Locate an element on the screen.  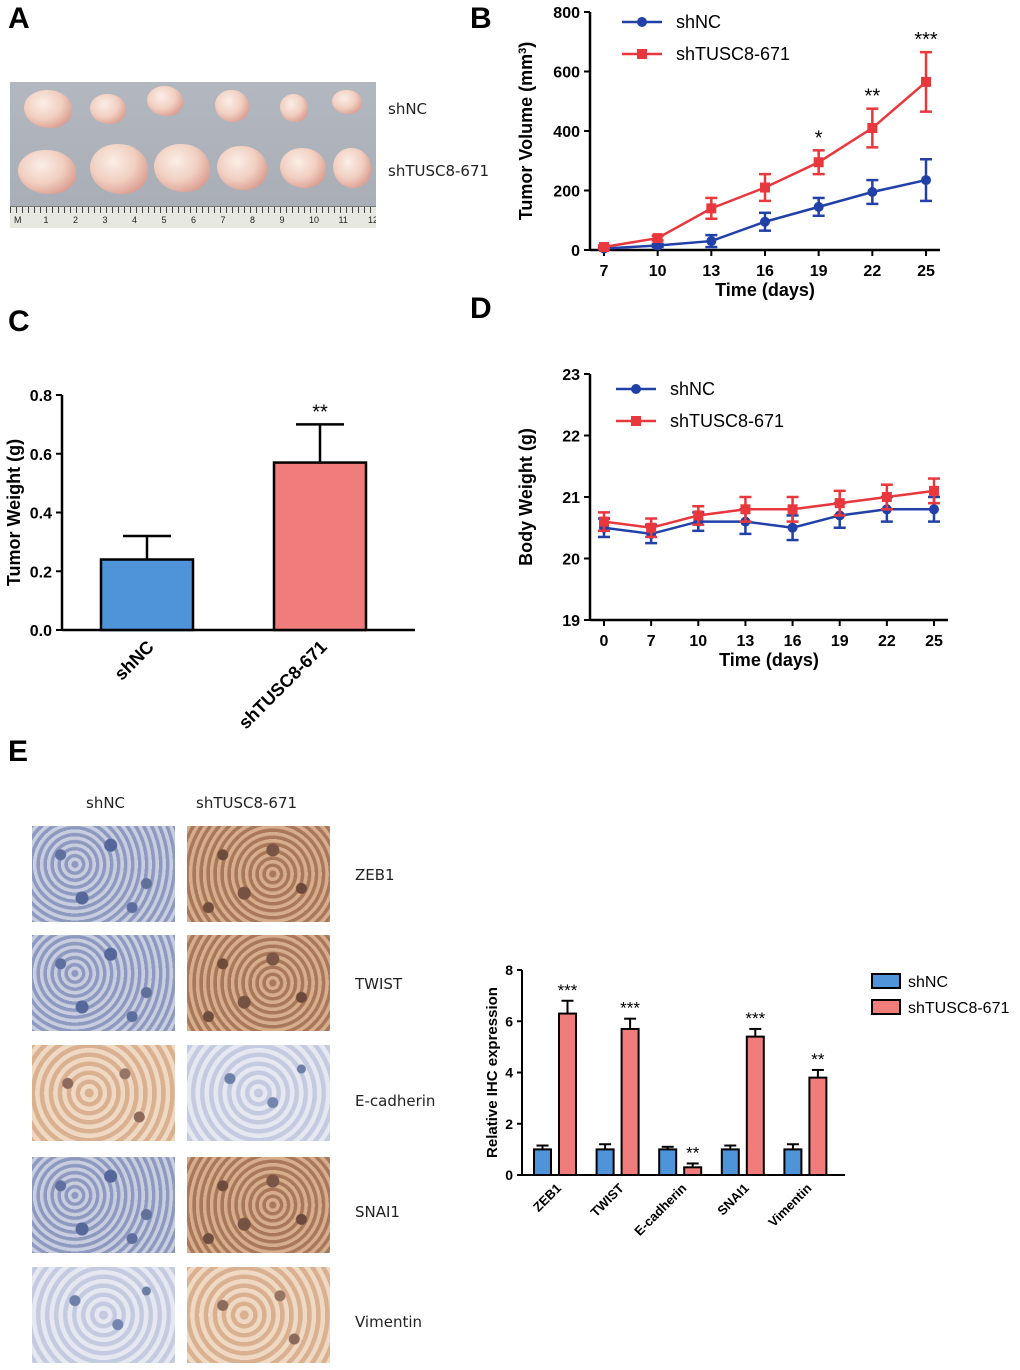
y-tick-label: 19 is located at coordinates (571, 621).